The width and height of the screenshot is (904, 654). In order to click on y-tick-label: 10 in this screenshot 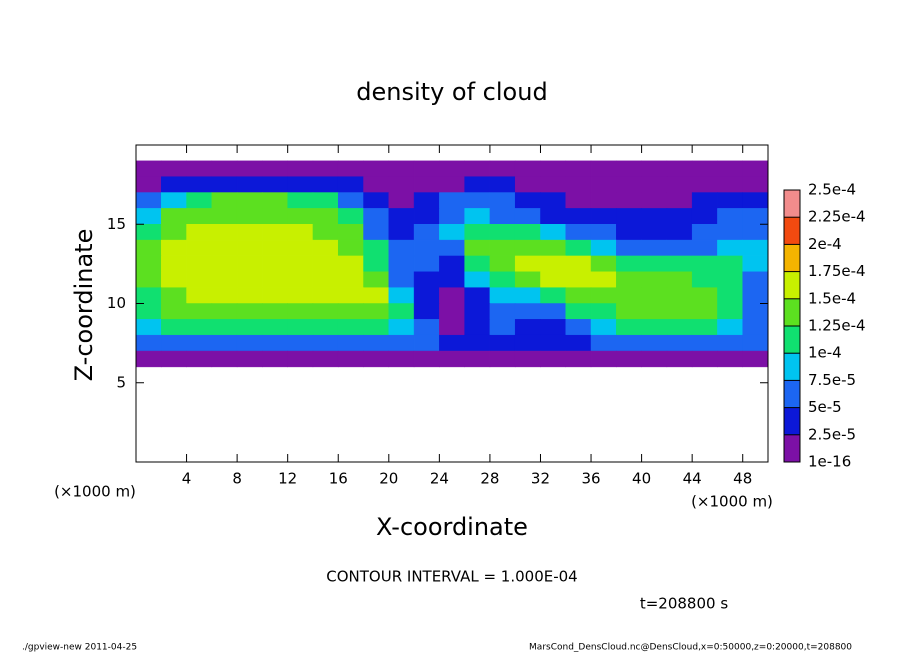, I will do `click(116, 303)`.